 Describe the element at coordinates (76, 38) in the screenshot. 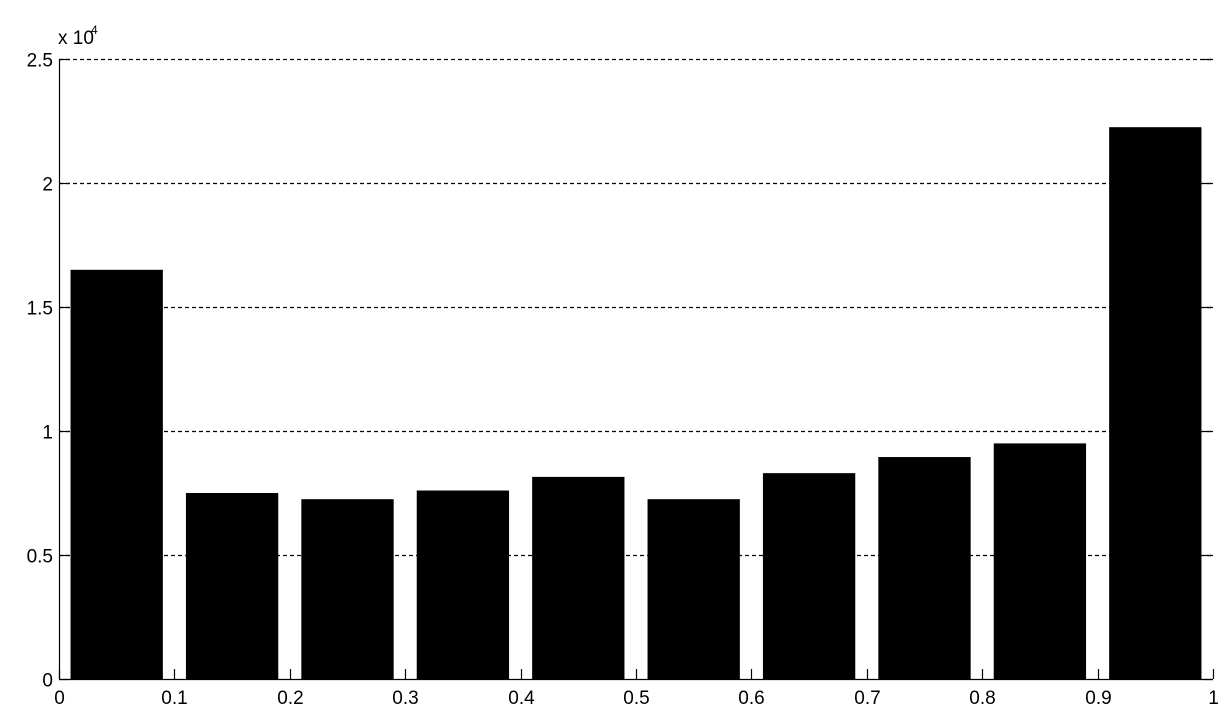

I see `y-axis-multiplier: x 10` at that location.